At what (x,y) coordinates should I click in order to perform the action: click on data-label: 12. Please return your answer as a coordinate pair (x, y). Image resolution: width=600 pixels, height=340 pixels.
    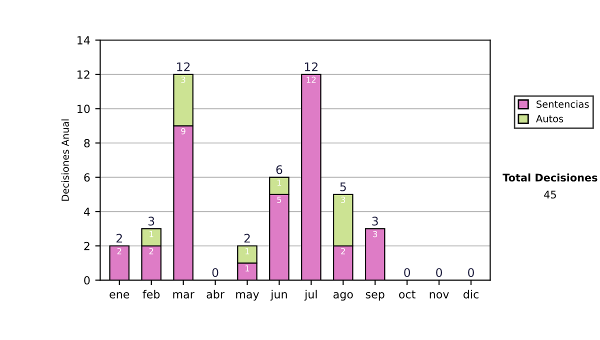
    Looking at the image, I should click on (311, 79).